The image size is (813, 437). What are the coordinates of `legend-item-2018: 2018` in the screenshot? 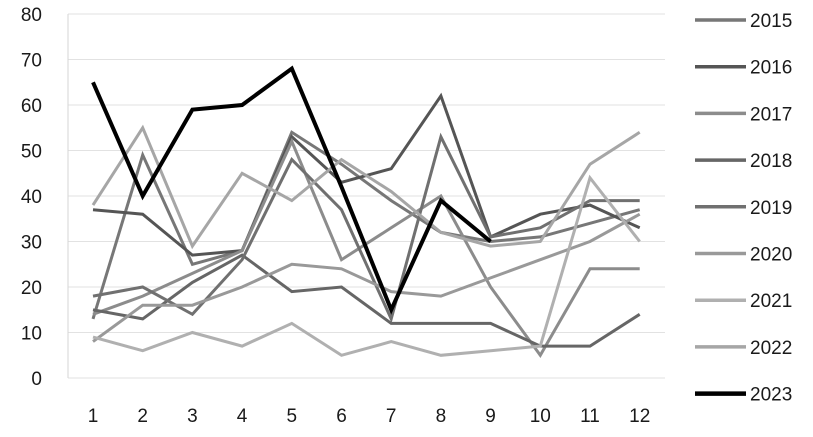 It's located at (743, 161).